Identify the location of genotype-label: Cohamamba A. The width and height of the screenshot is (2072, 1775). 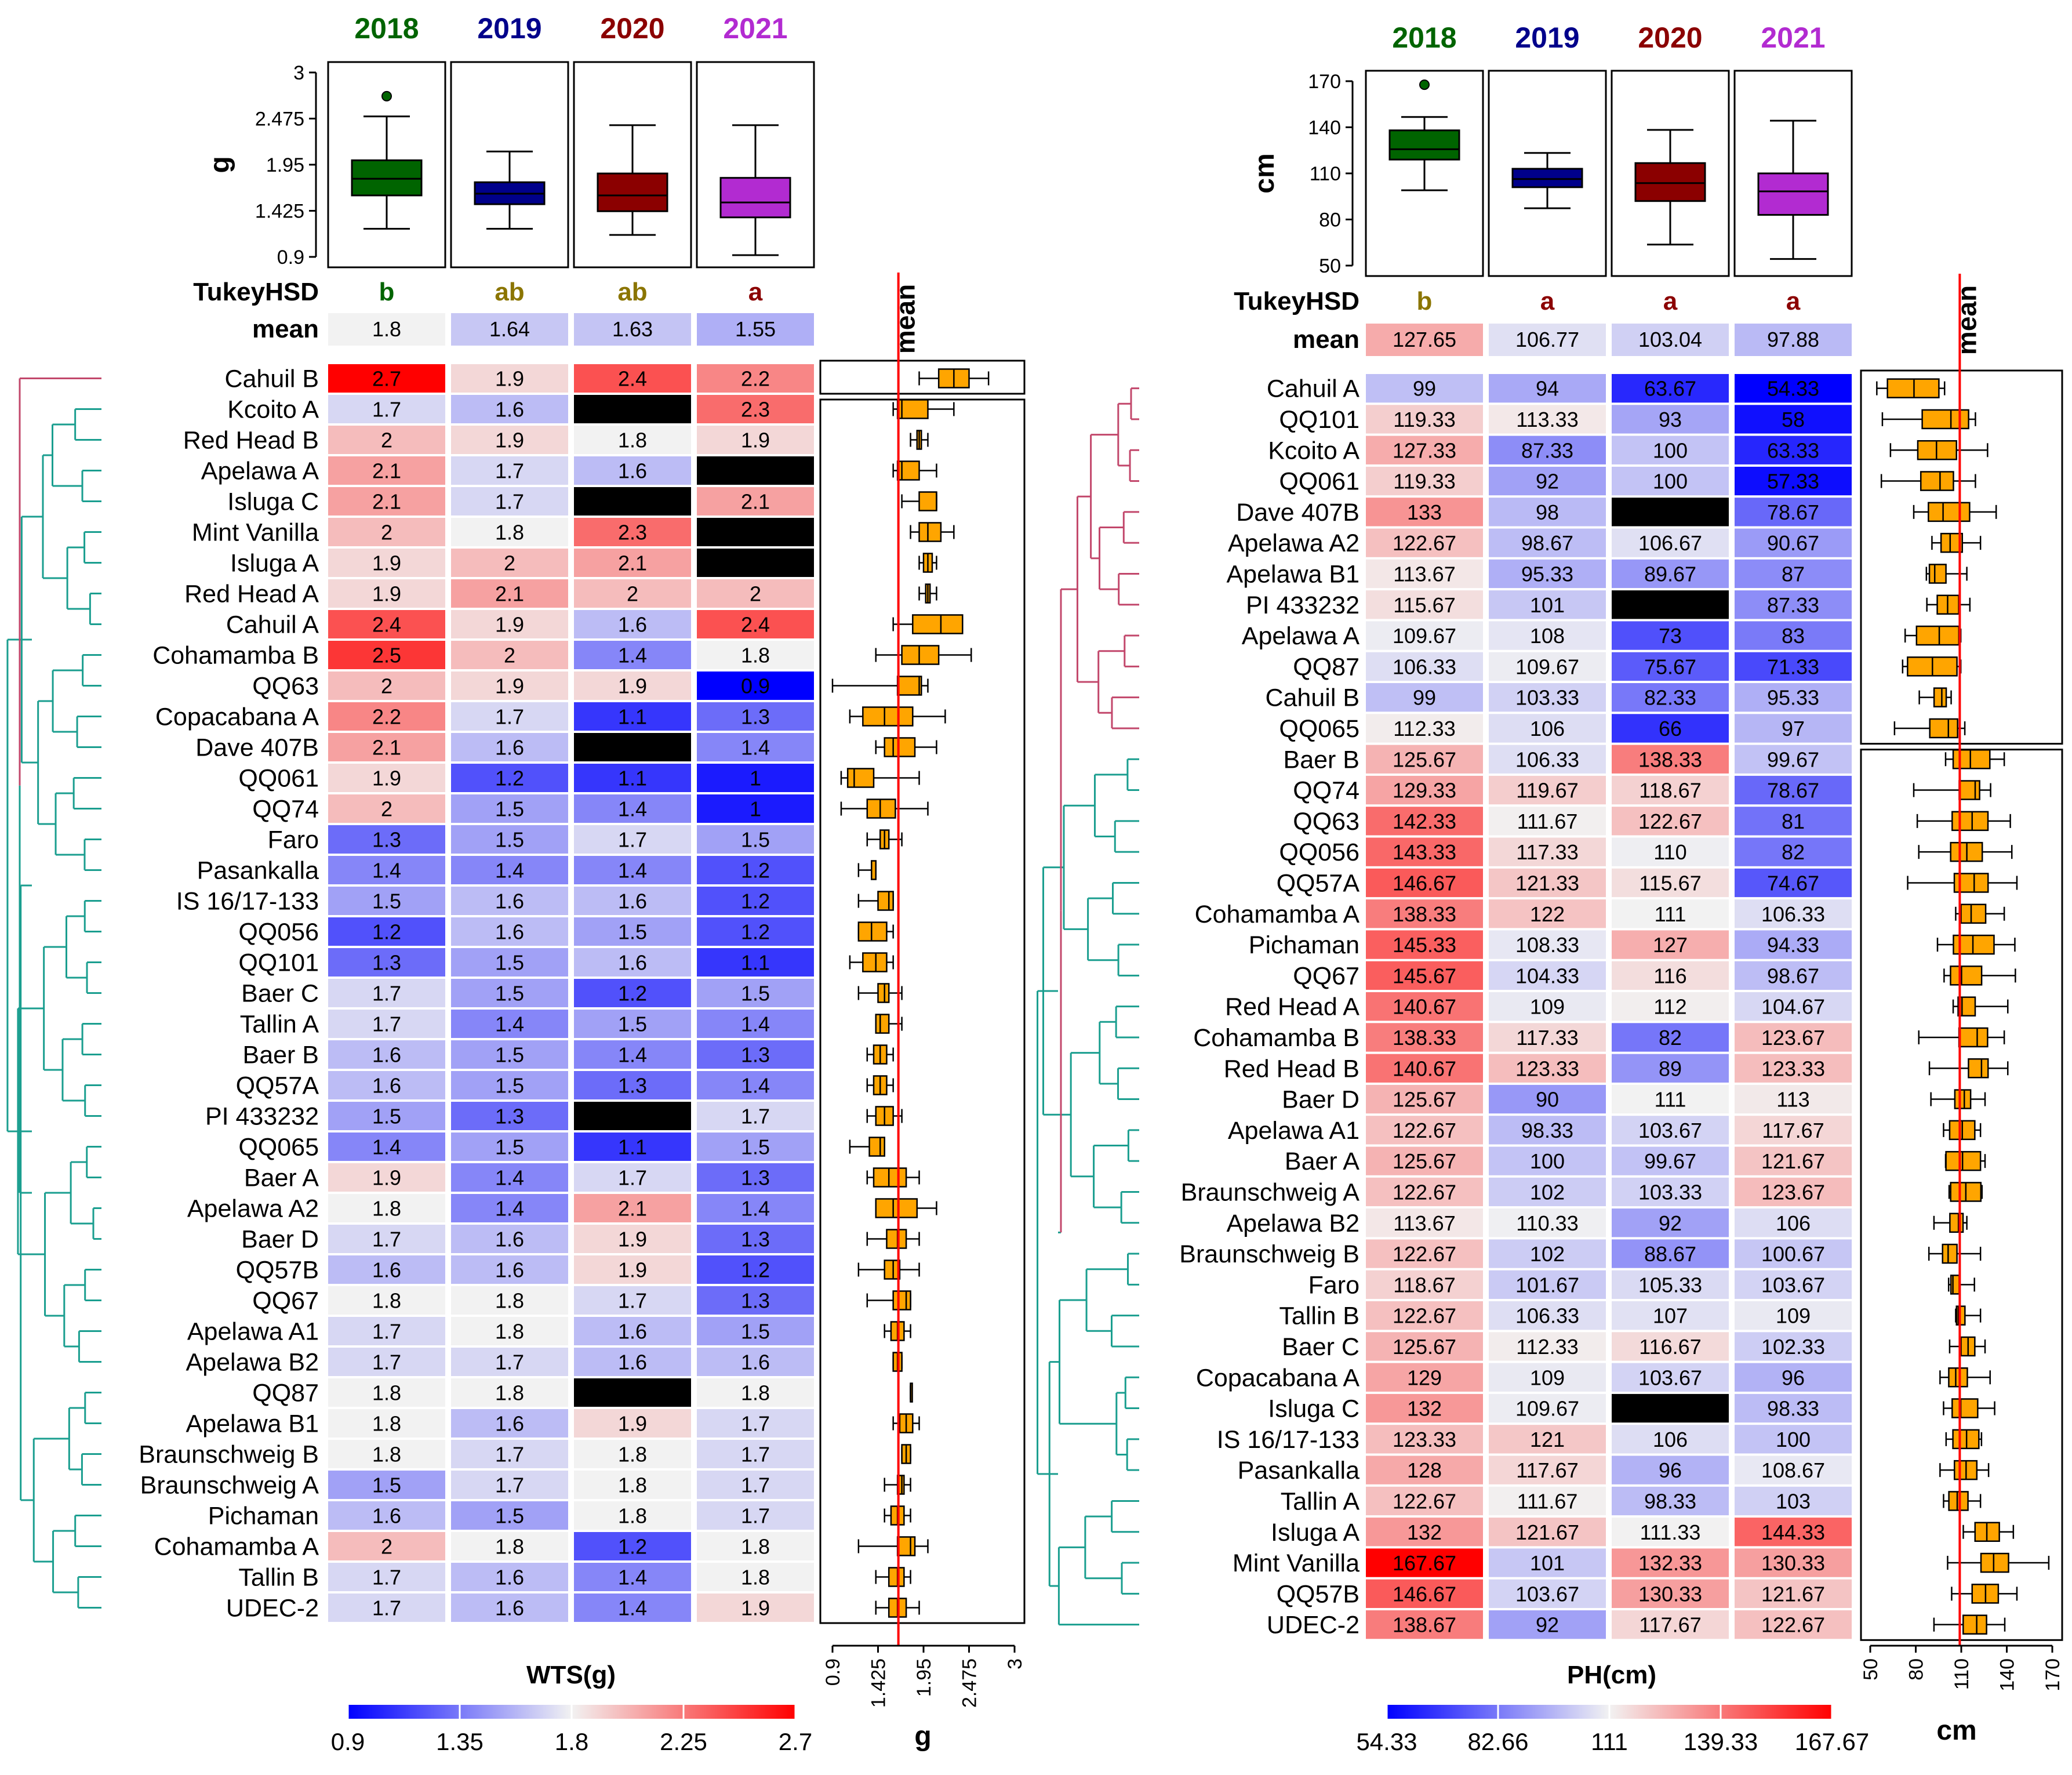
(236, 1547).